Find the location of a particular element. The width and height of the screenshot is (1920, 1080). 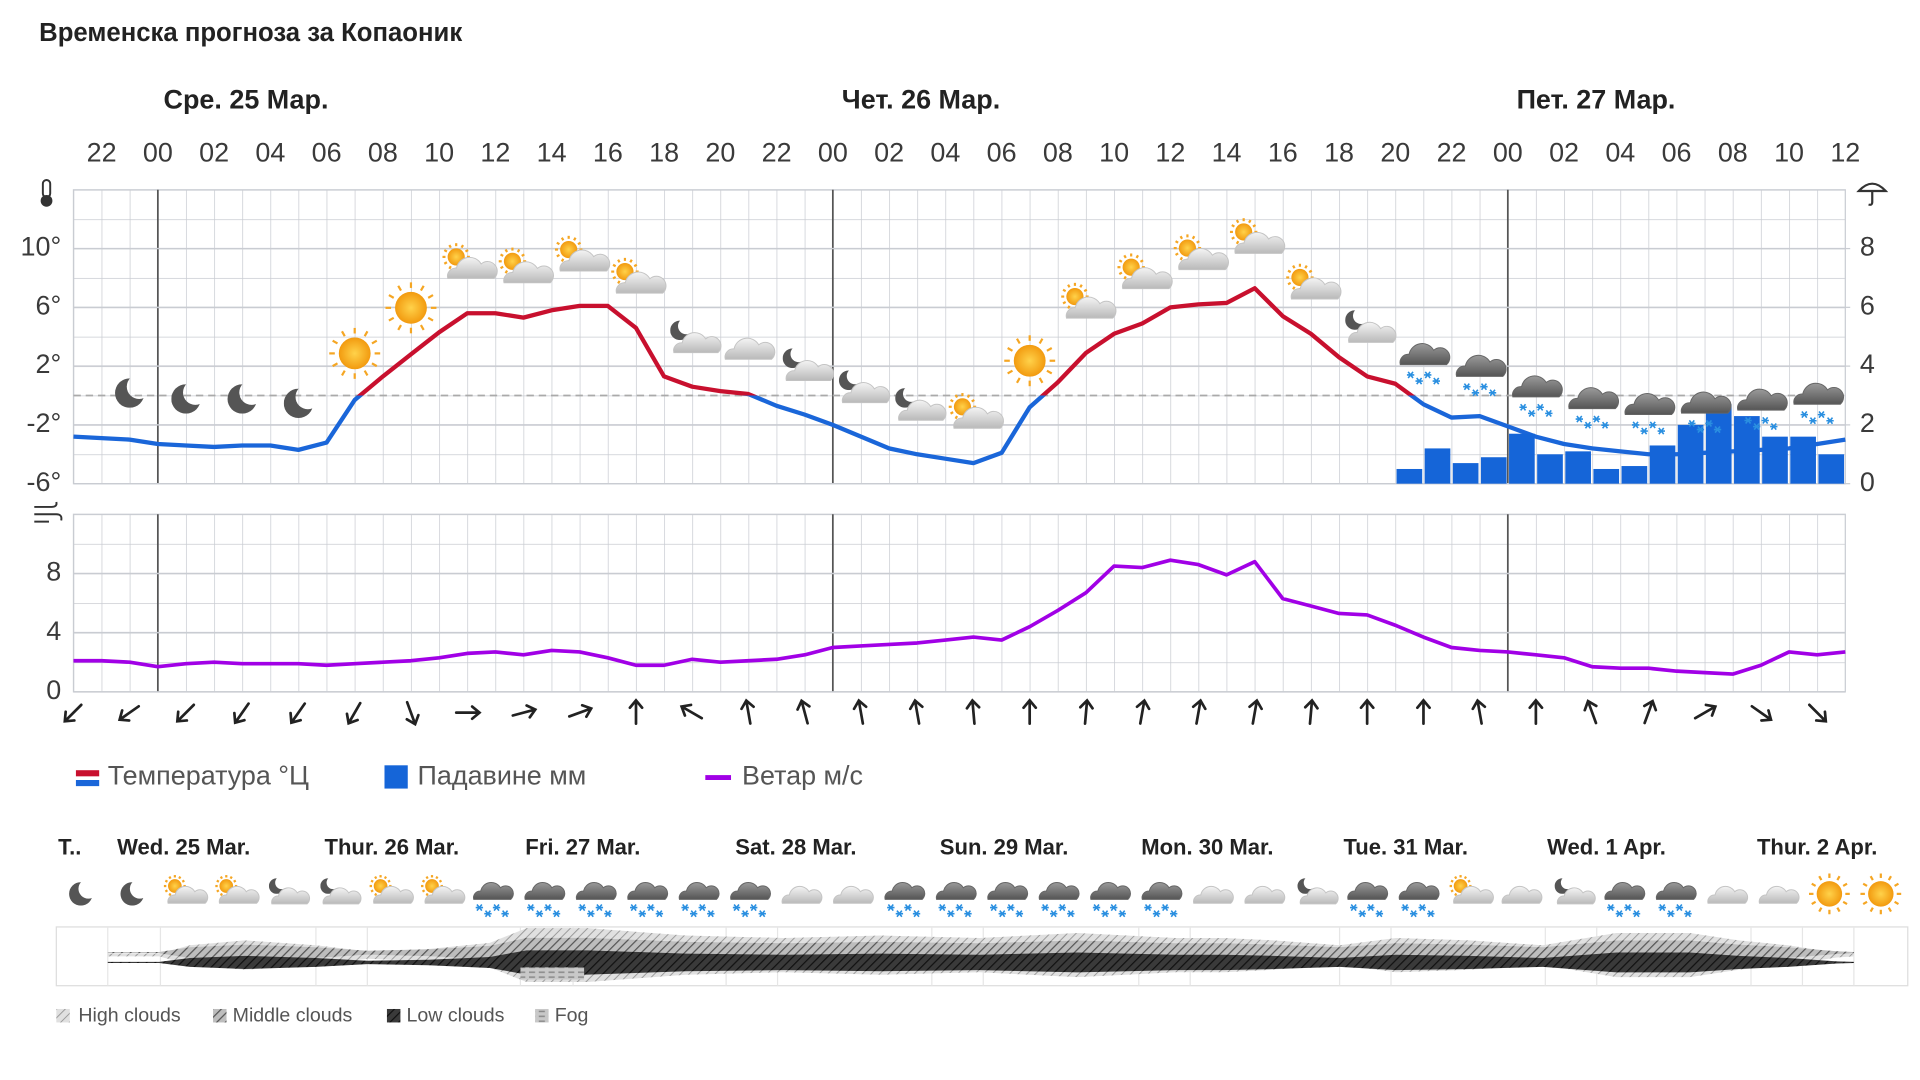

legend-swatch is located at coordinates (396, 777).